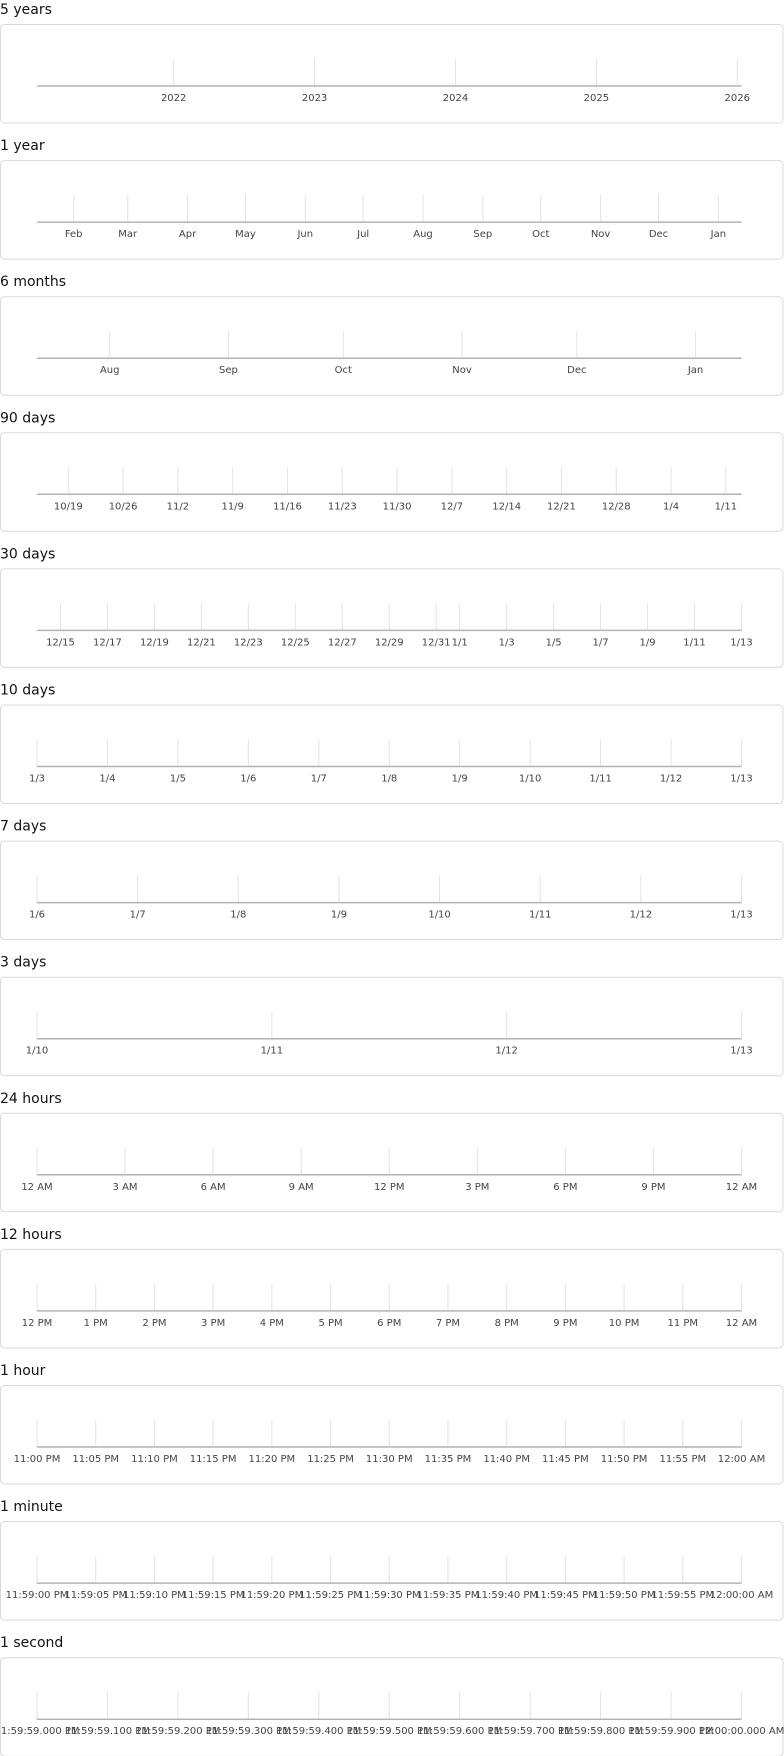 The height and width of the screenshot is (1756, 784). What do you see at coordinates (448, 1459) in the screenshot?
I see `tick-label: 11:35 PM` at bounding box center [448, 1459].